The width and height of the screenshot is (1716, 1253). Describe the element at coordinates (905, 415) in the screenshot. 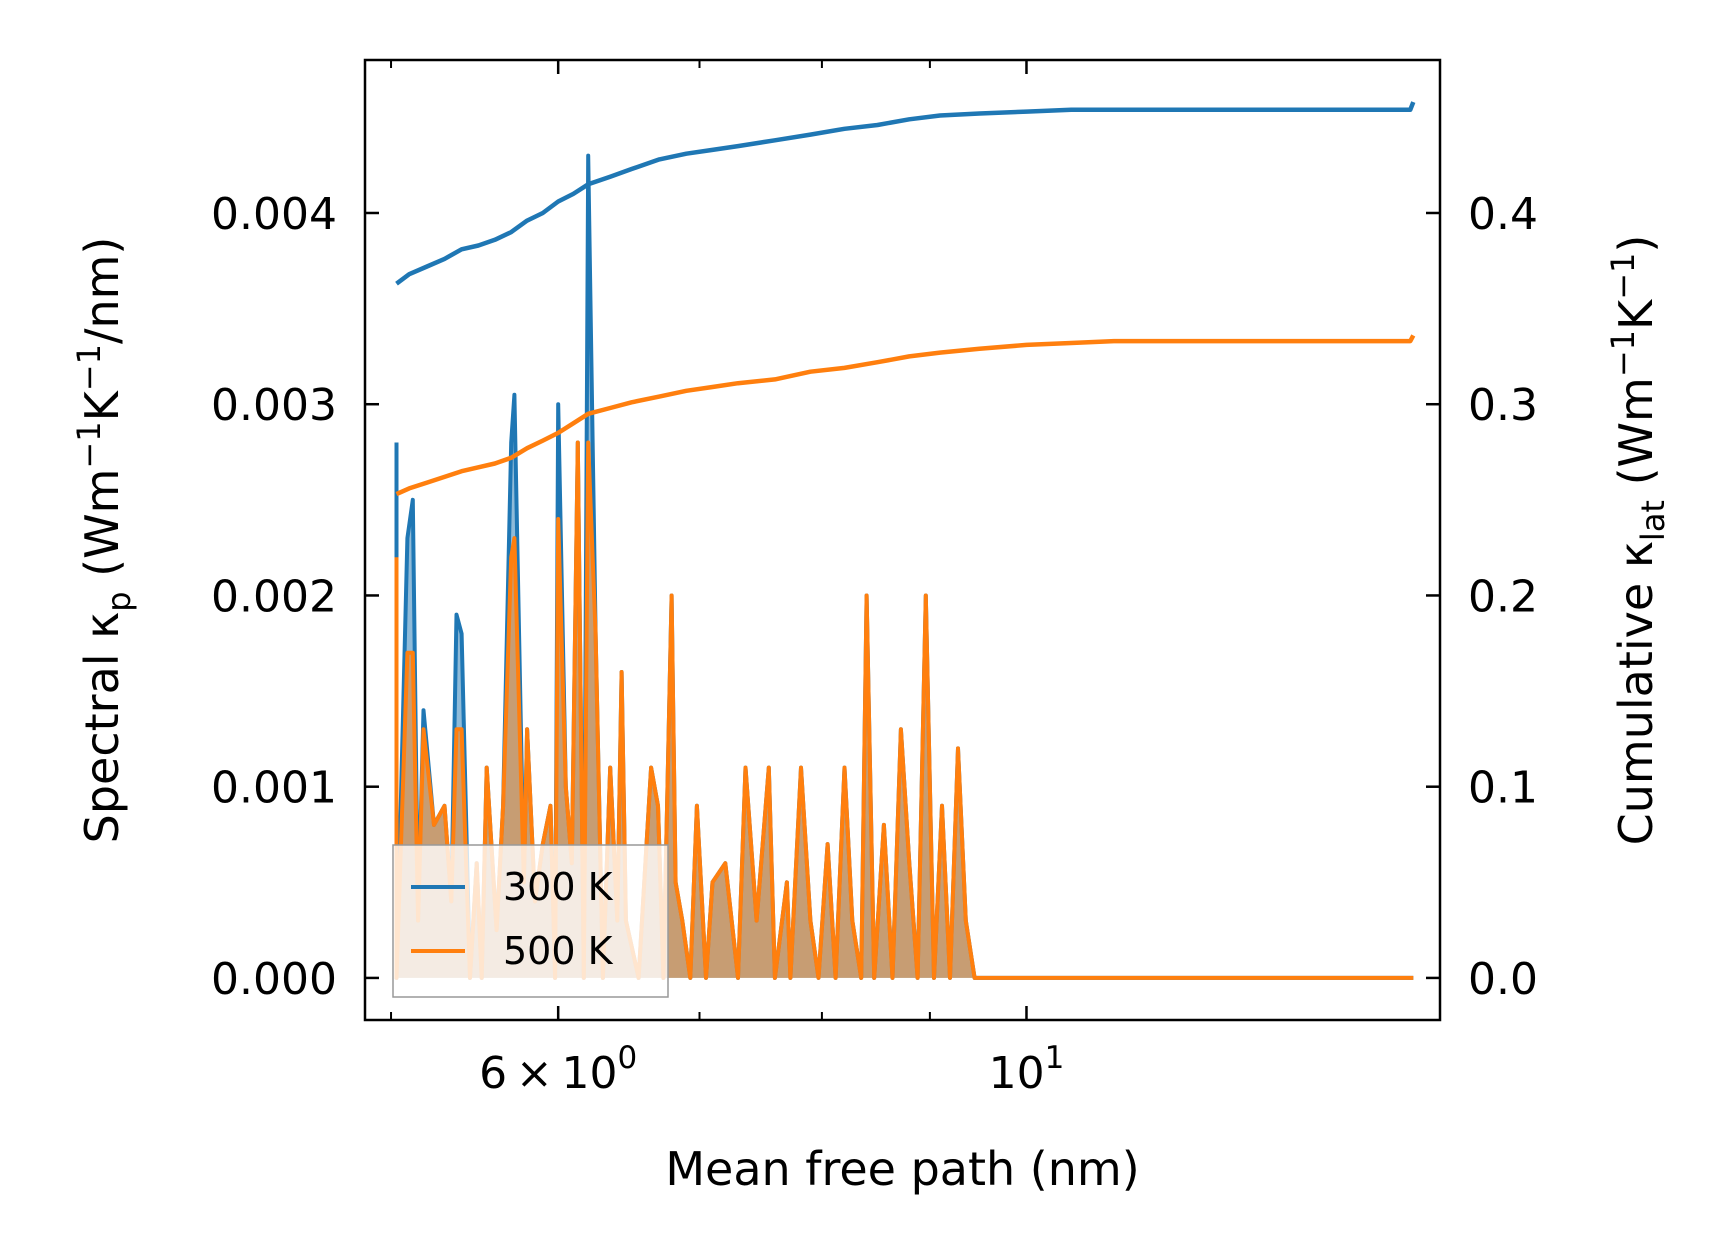

I see `cumulative-line-500k` at that location.